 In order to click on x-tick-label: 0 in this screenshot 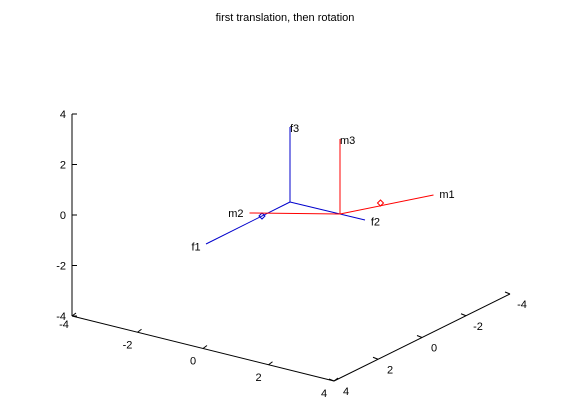, I will do `click(193, 362)`.